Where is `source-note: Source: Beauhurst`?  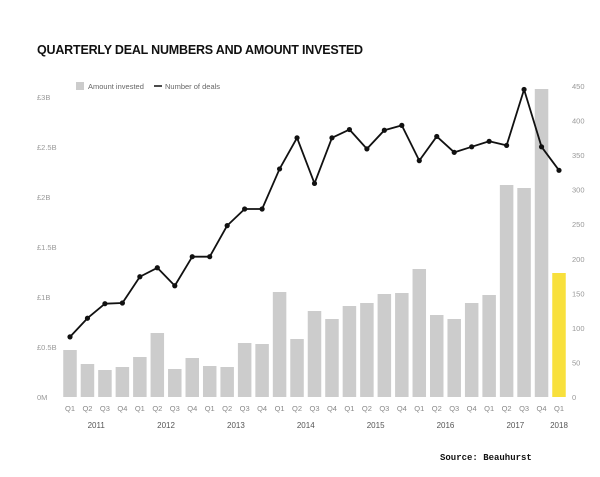
source-note: Source: Beauhurst is located at coordinates (486, 458).